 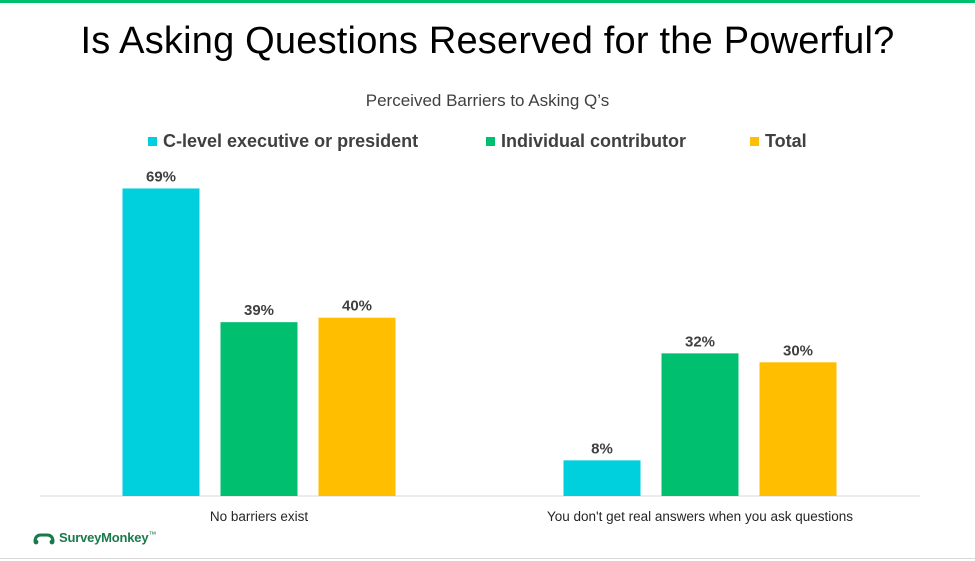 I want to click on logo-text: SurveyMonkey, so click(x=104, y=537).